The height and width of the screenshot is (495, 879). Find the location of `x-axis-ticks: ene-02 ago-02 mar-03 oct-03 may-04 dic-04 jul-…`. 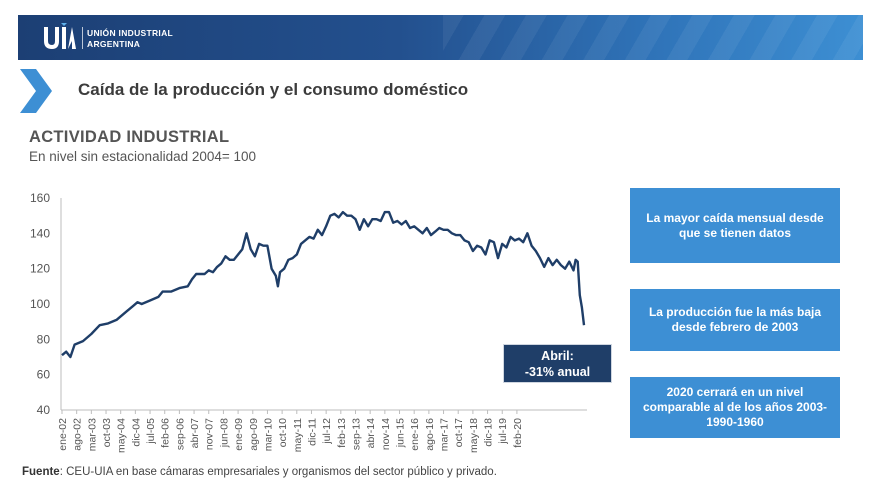

x-axis-ticks: ene-02 ago-02 mar-03 oct-03 may-04 dic-04 jul-… is located at coordinates (290, 431).